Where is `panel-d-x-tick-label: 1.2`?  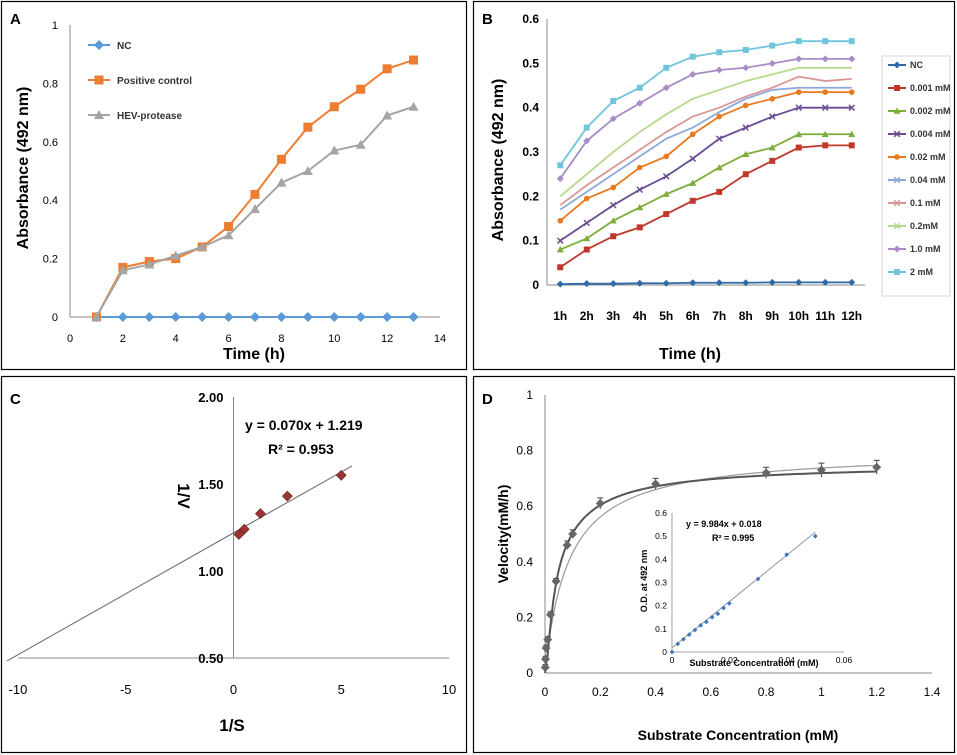 panel-d-x-tick-label: 1.2 is located at coordinates (876, 692).